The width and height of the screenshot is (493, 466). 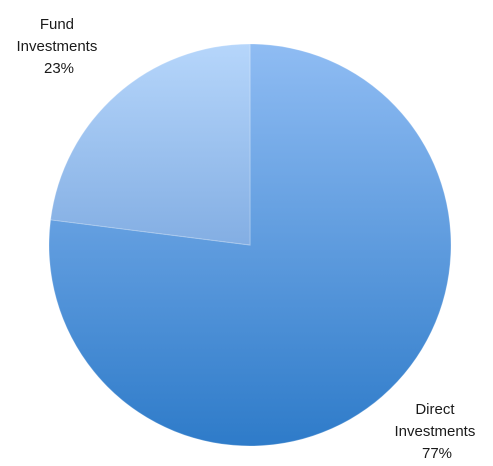 I want to click on slice-label-direct: Direct Investments 77%, so click(x=436, y=431).